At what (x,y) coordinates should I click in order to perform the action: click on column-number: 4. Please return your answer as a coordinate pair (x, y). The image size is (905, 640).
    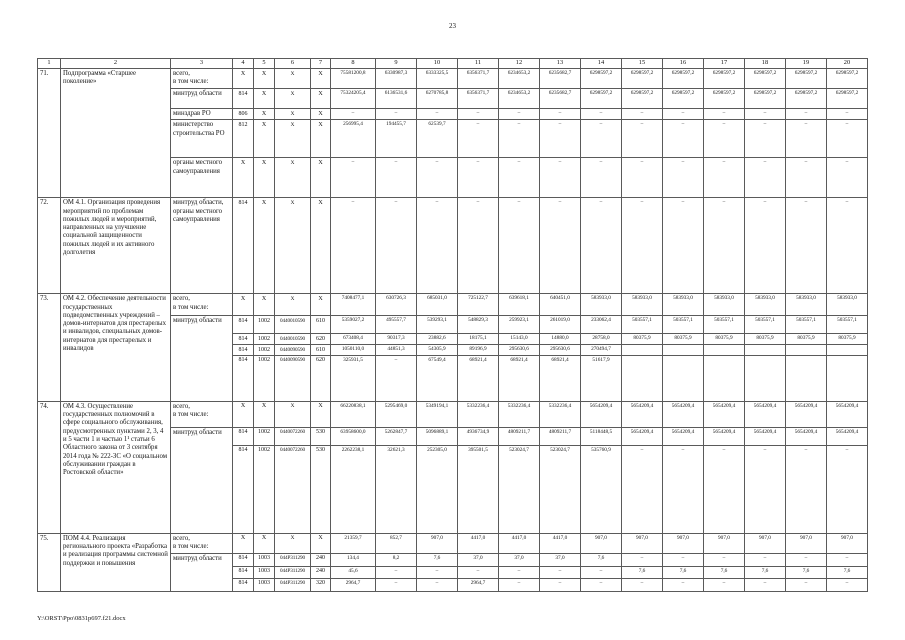
    Looking at the image, I should click on (243, 63).